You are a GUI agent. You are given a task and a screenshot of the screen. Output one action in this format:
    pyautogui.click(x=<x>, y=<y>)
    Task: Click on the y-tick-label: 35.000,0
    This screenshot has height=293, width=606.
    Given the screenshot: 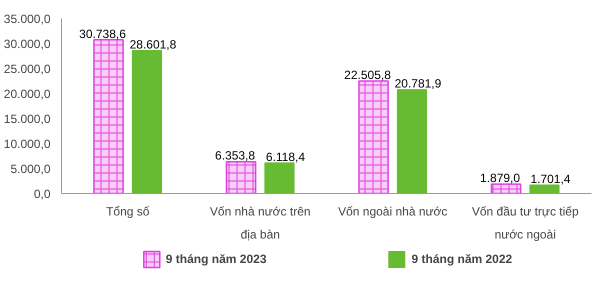 What is the action you would take?
    pyautogui.click(x=27, y=19)
    